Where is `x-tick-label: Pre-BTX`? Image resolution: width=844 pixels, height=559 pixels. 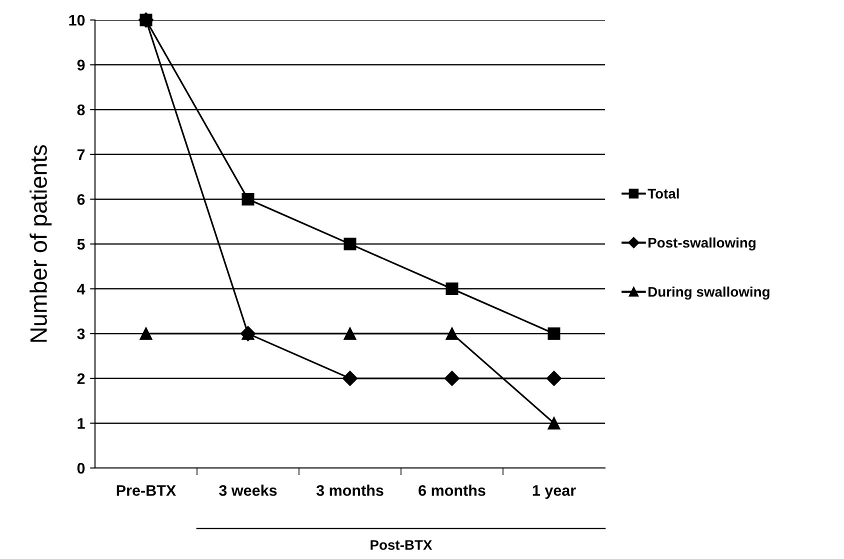
x-tick-label: Pre-BTX is located at coordinates (146, 490).